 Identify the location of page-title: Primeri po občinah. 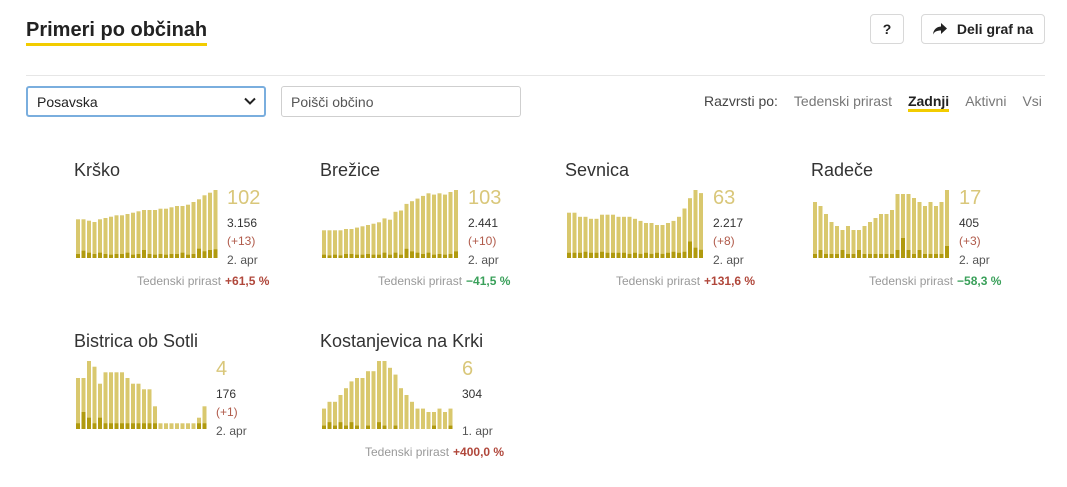
(117, 32).